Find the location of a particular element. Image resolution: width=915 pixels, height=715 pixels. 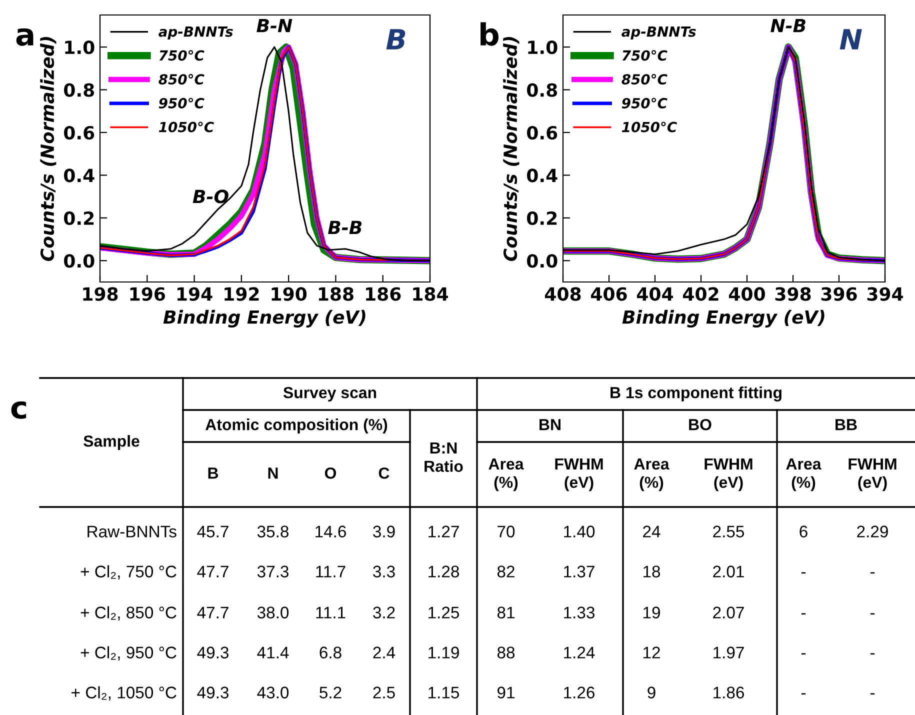

chart-title: b is located at coordinates (489, 34).